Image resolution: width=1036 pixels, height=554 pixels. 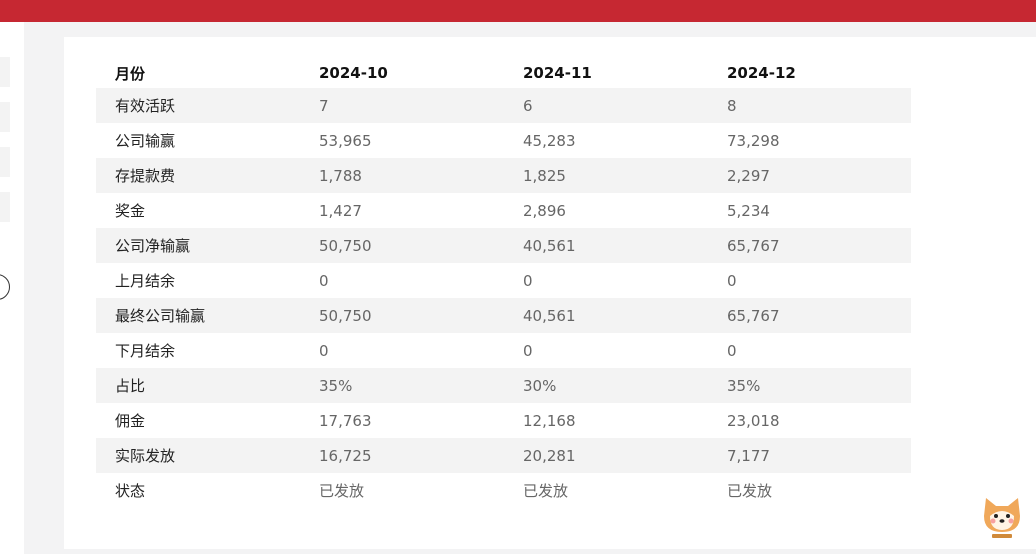 What do you see at coordinates (130, 73) in the screenshot?
I see `header-month: 月份` at bounding box center [130, 73].